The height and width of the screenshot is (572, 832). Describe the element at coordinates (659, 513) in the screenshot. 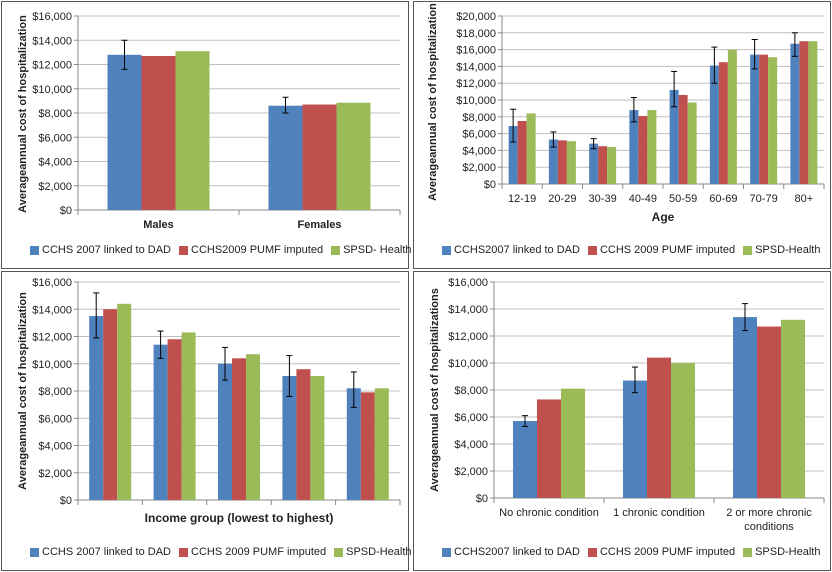

I see `x-tick-label: 1 chronic condition` at that location.